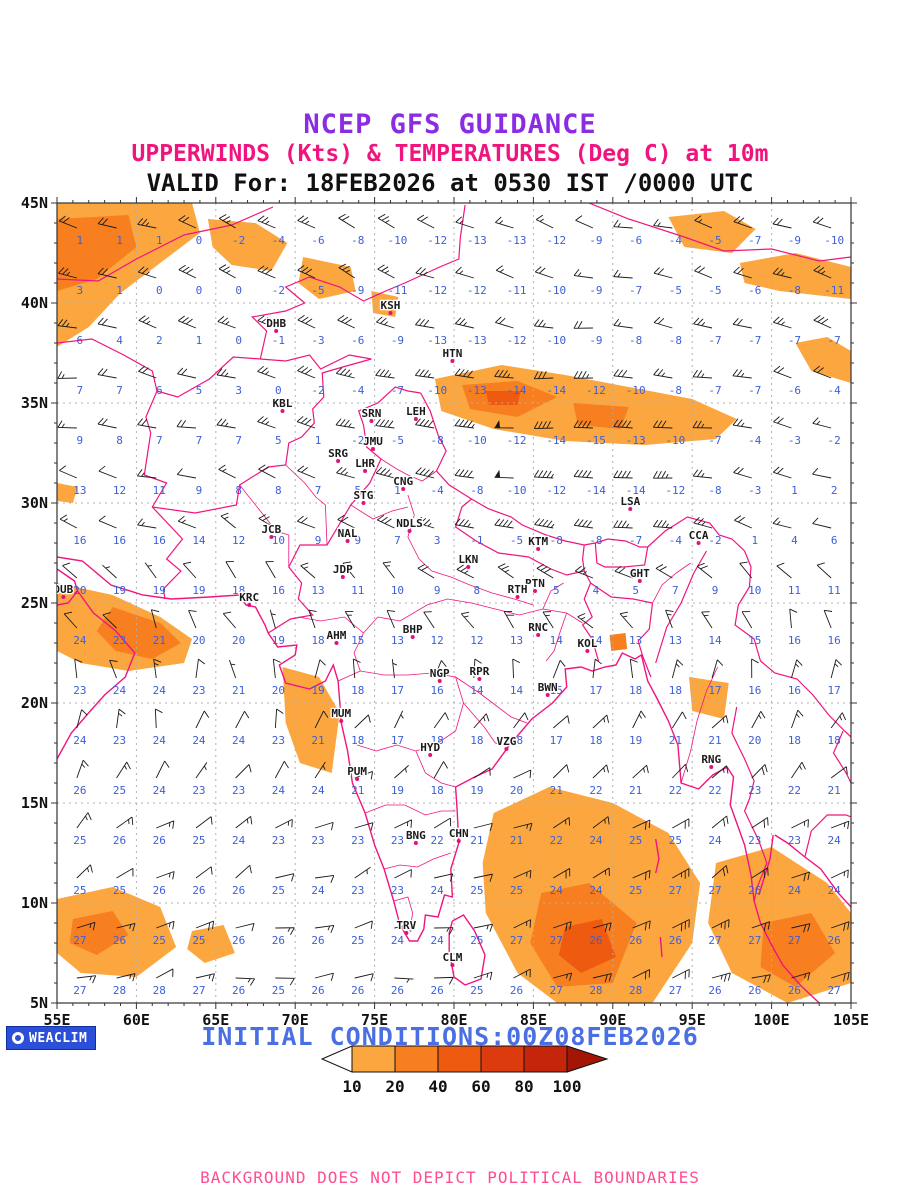  What do you see at coordinates (535, 583) in the screenshot?
I see `svg-text: PTN` at bounding box center [535, 583].